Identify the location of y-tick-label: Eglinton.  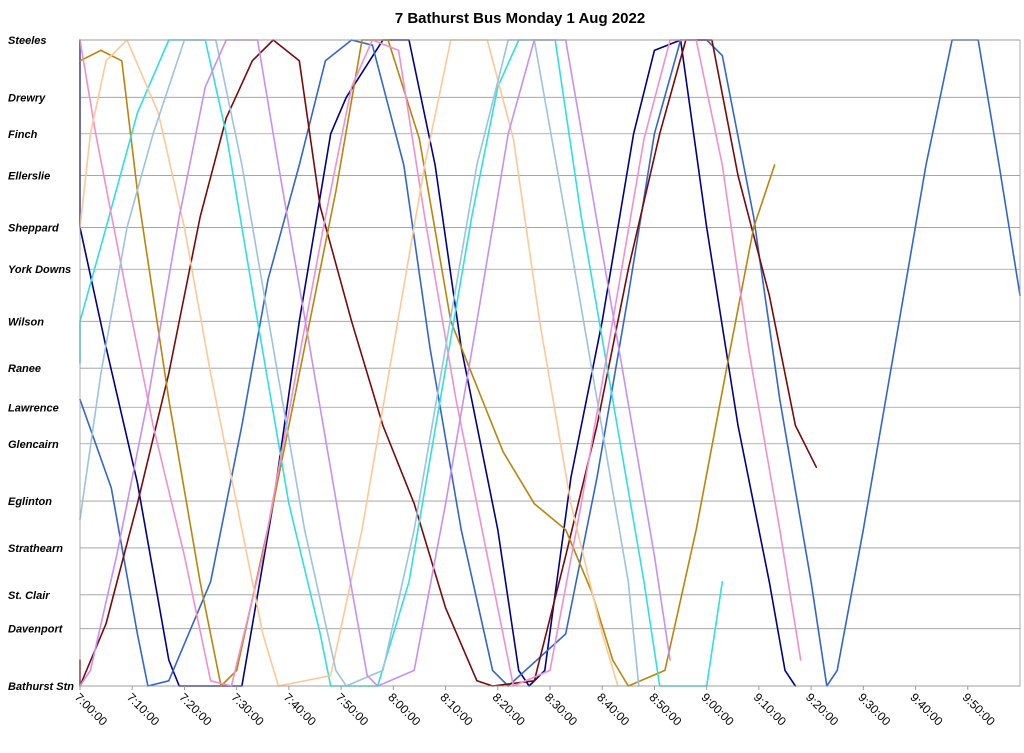
(30, 502).